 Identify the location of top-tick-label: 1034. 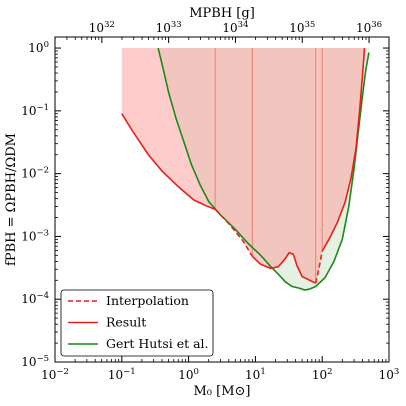
(235, 27).